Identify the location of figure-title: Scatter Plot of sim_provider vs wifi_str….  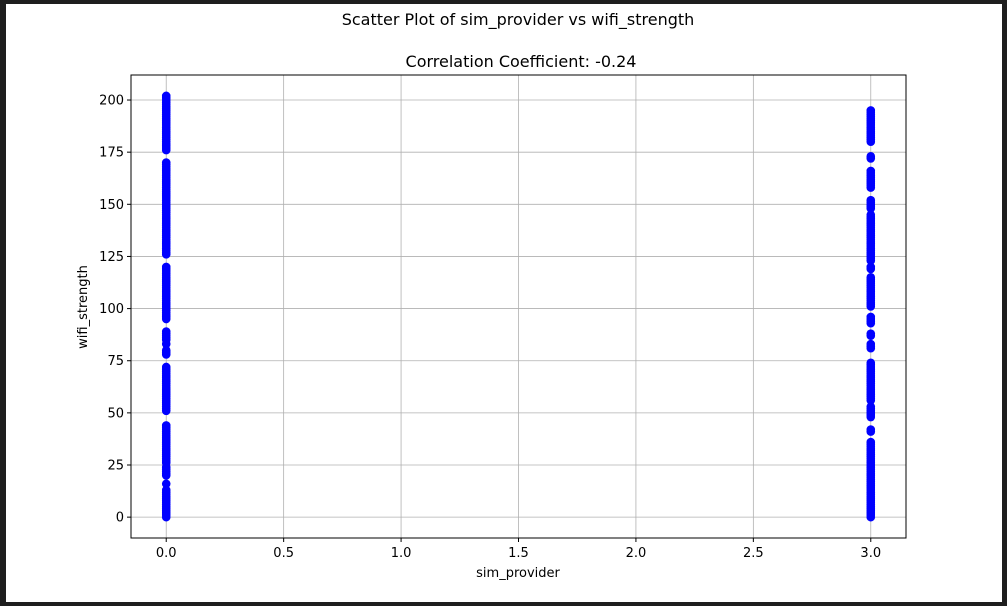
(518, 20).